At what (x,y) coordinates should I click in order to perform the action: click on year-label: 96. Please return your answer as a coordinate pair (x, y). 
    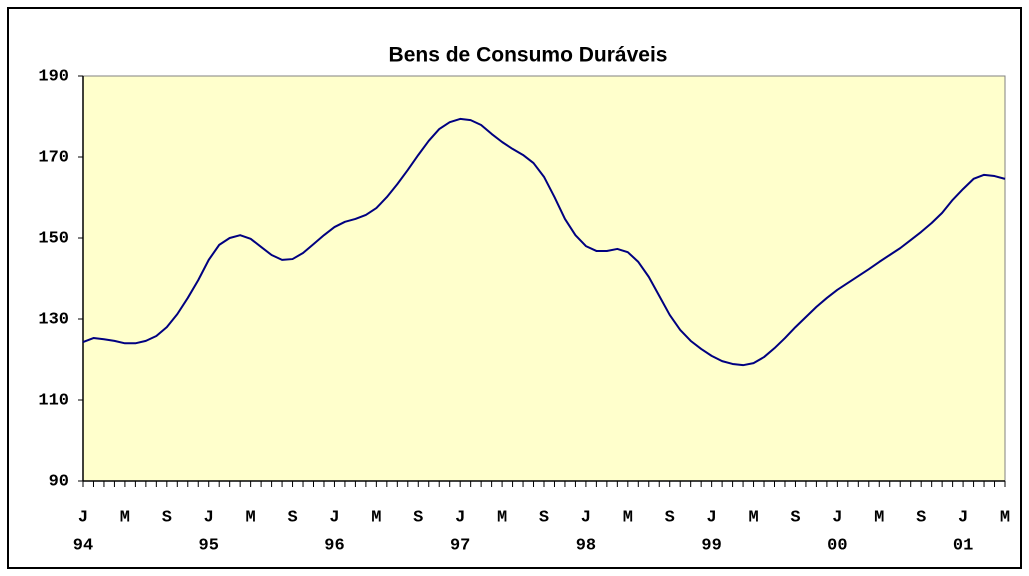
    Looking at the image, I should click on (334, 545).